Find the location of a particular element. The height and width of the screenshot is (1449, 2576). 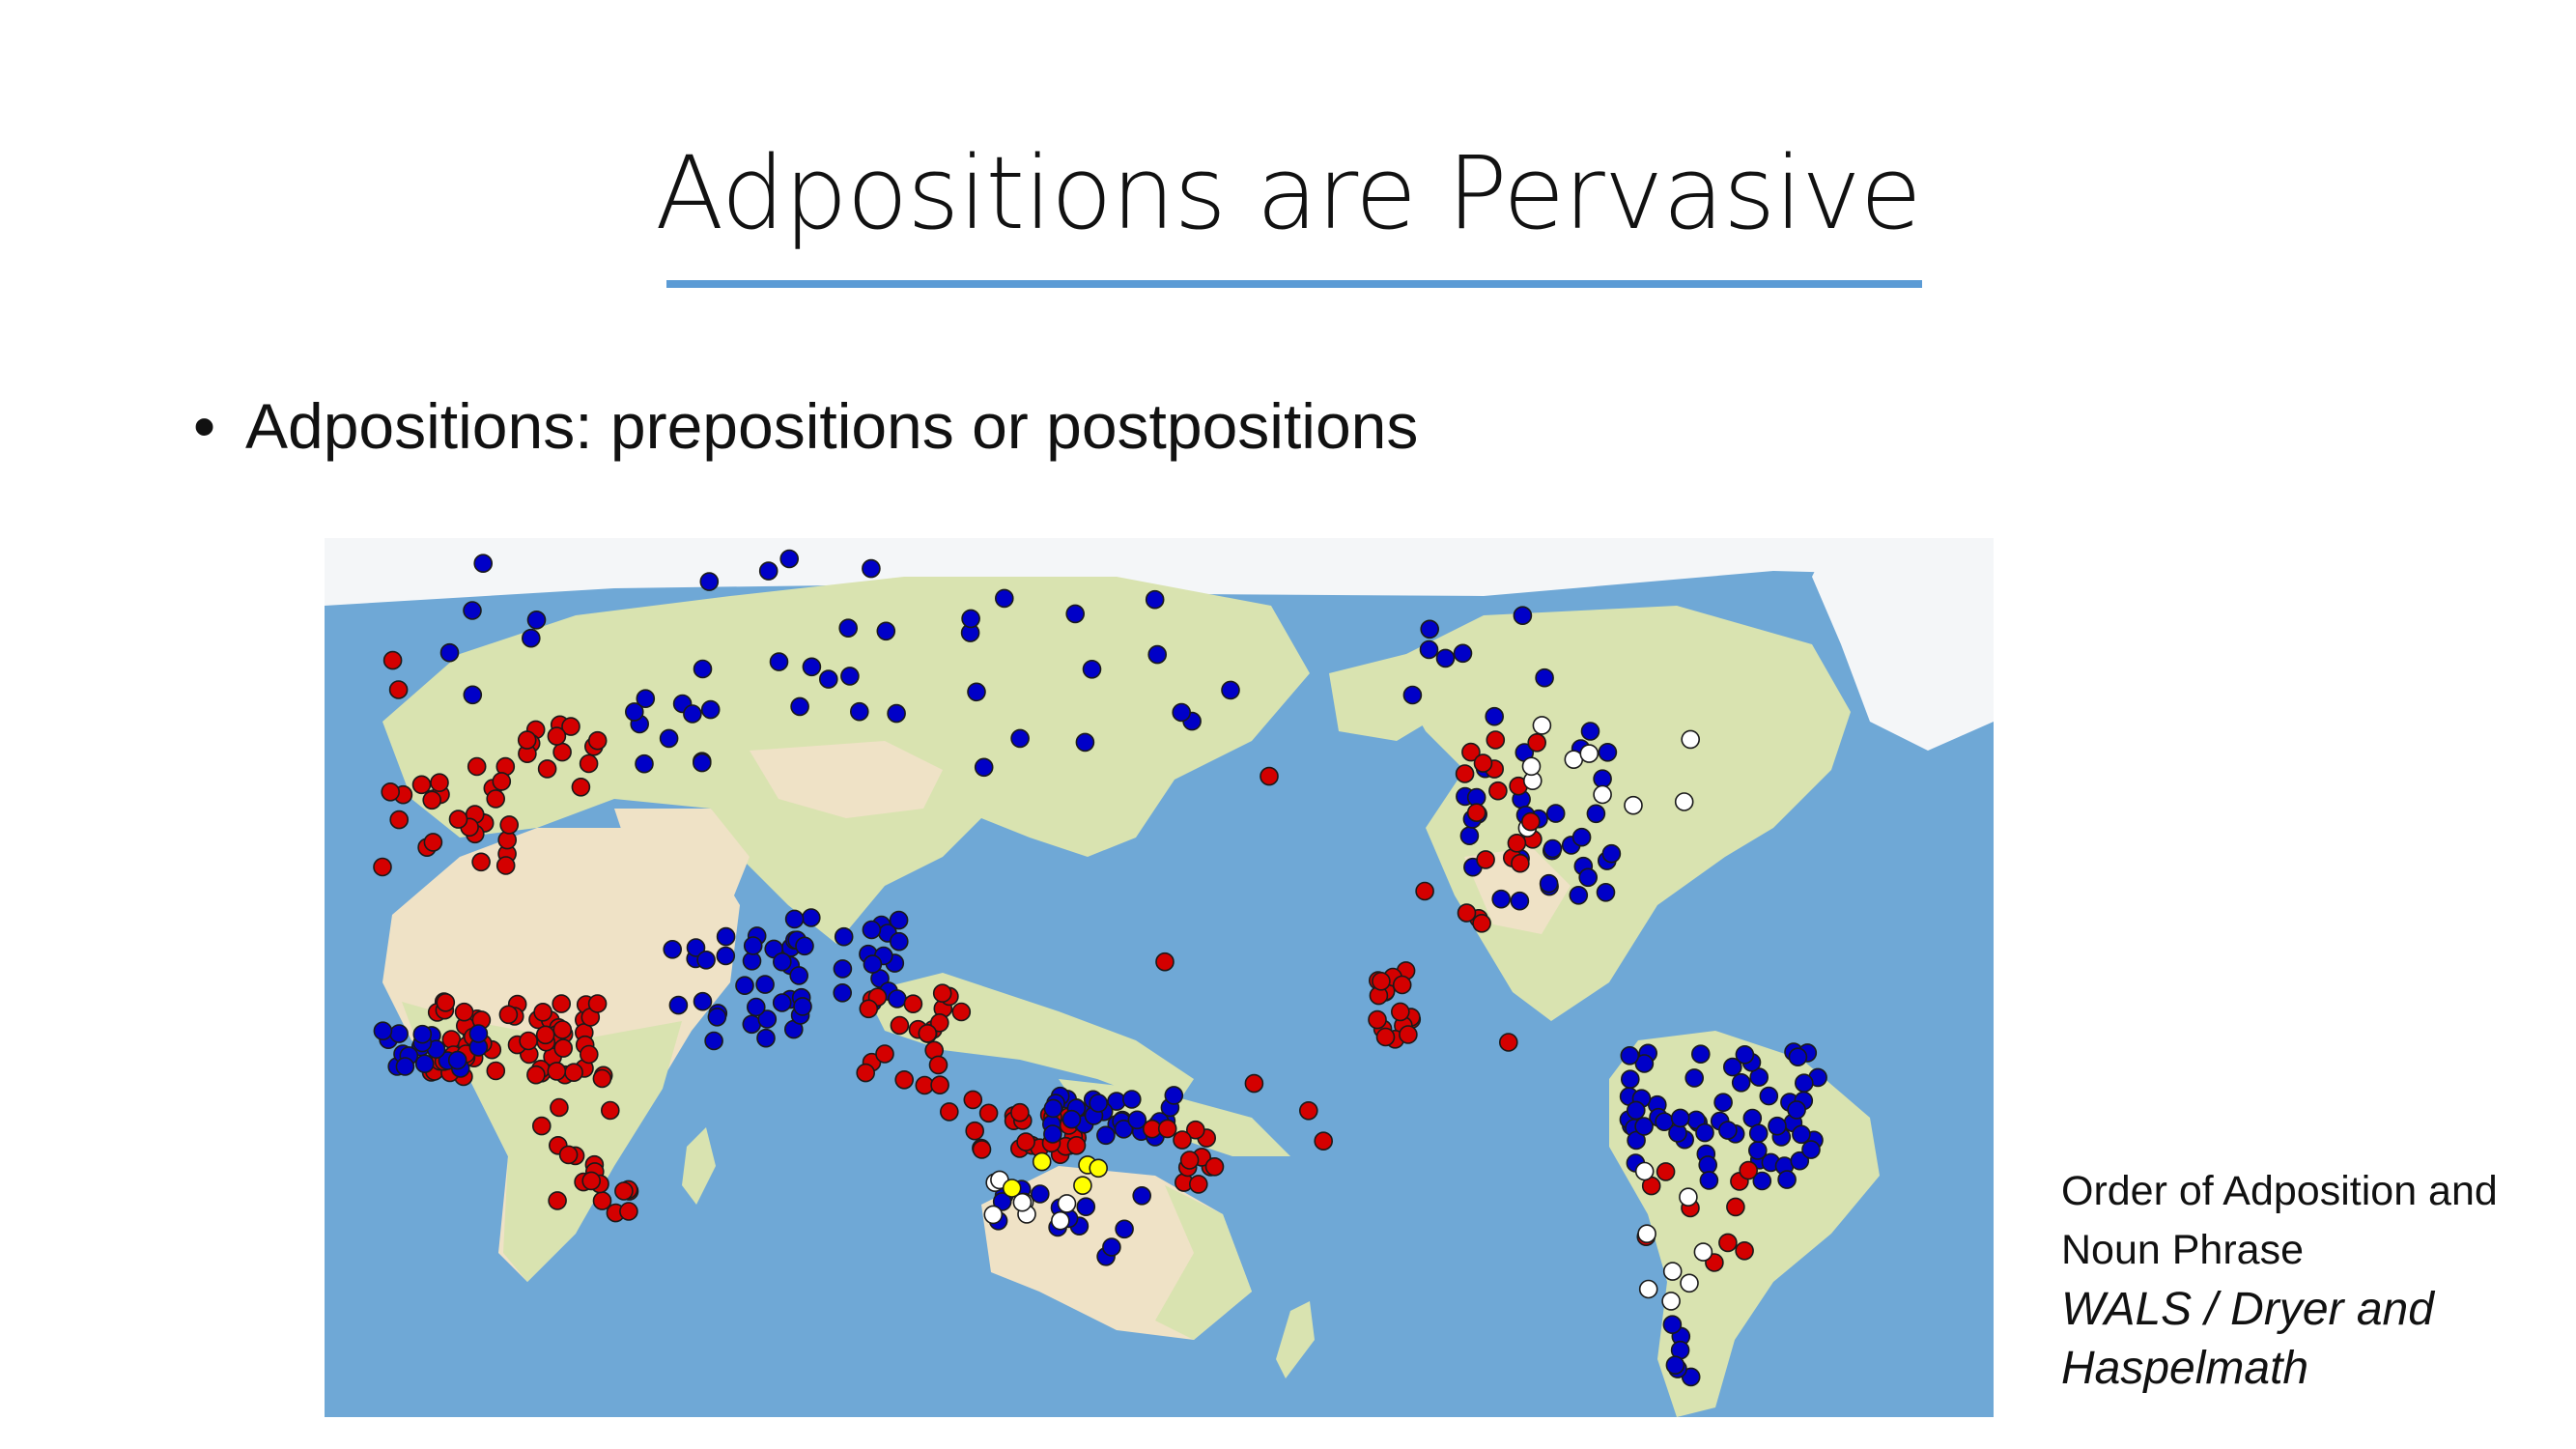

central-asia-desert is located at coordinates (846, 779).